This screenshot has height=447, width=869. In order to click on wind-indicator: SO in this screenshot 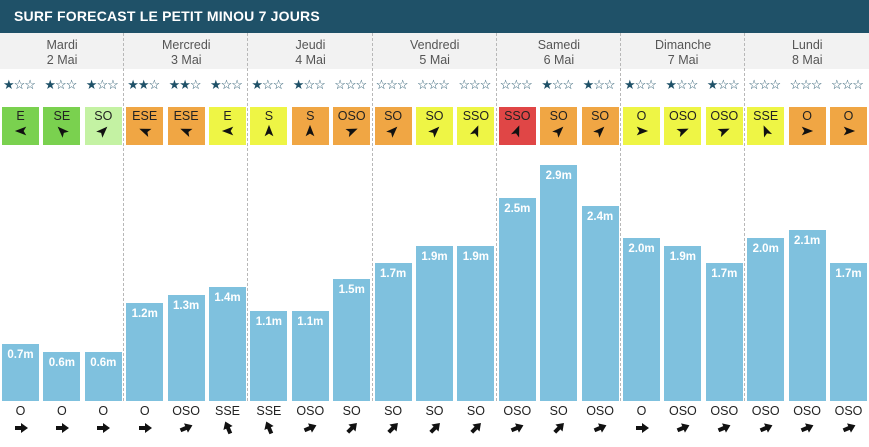, I will do `click(559, 126)`.